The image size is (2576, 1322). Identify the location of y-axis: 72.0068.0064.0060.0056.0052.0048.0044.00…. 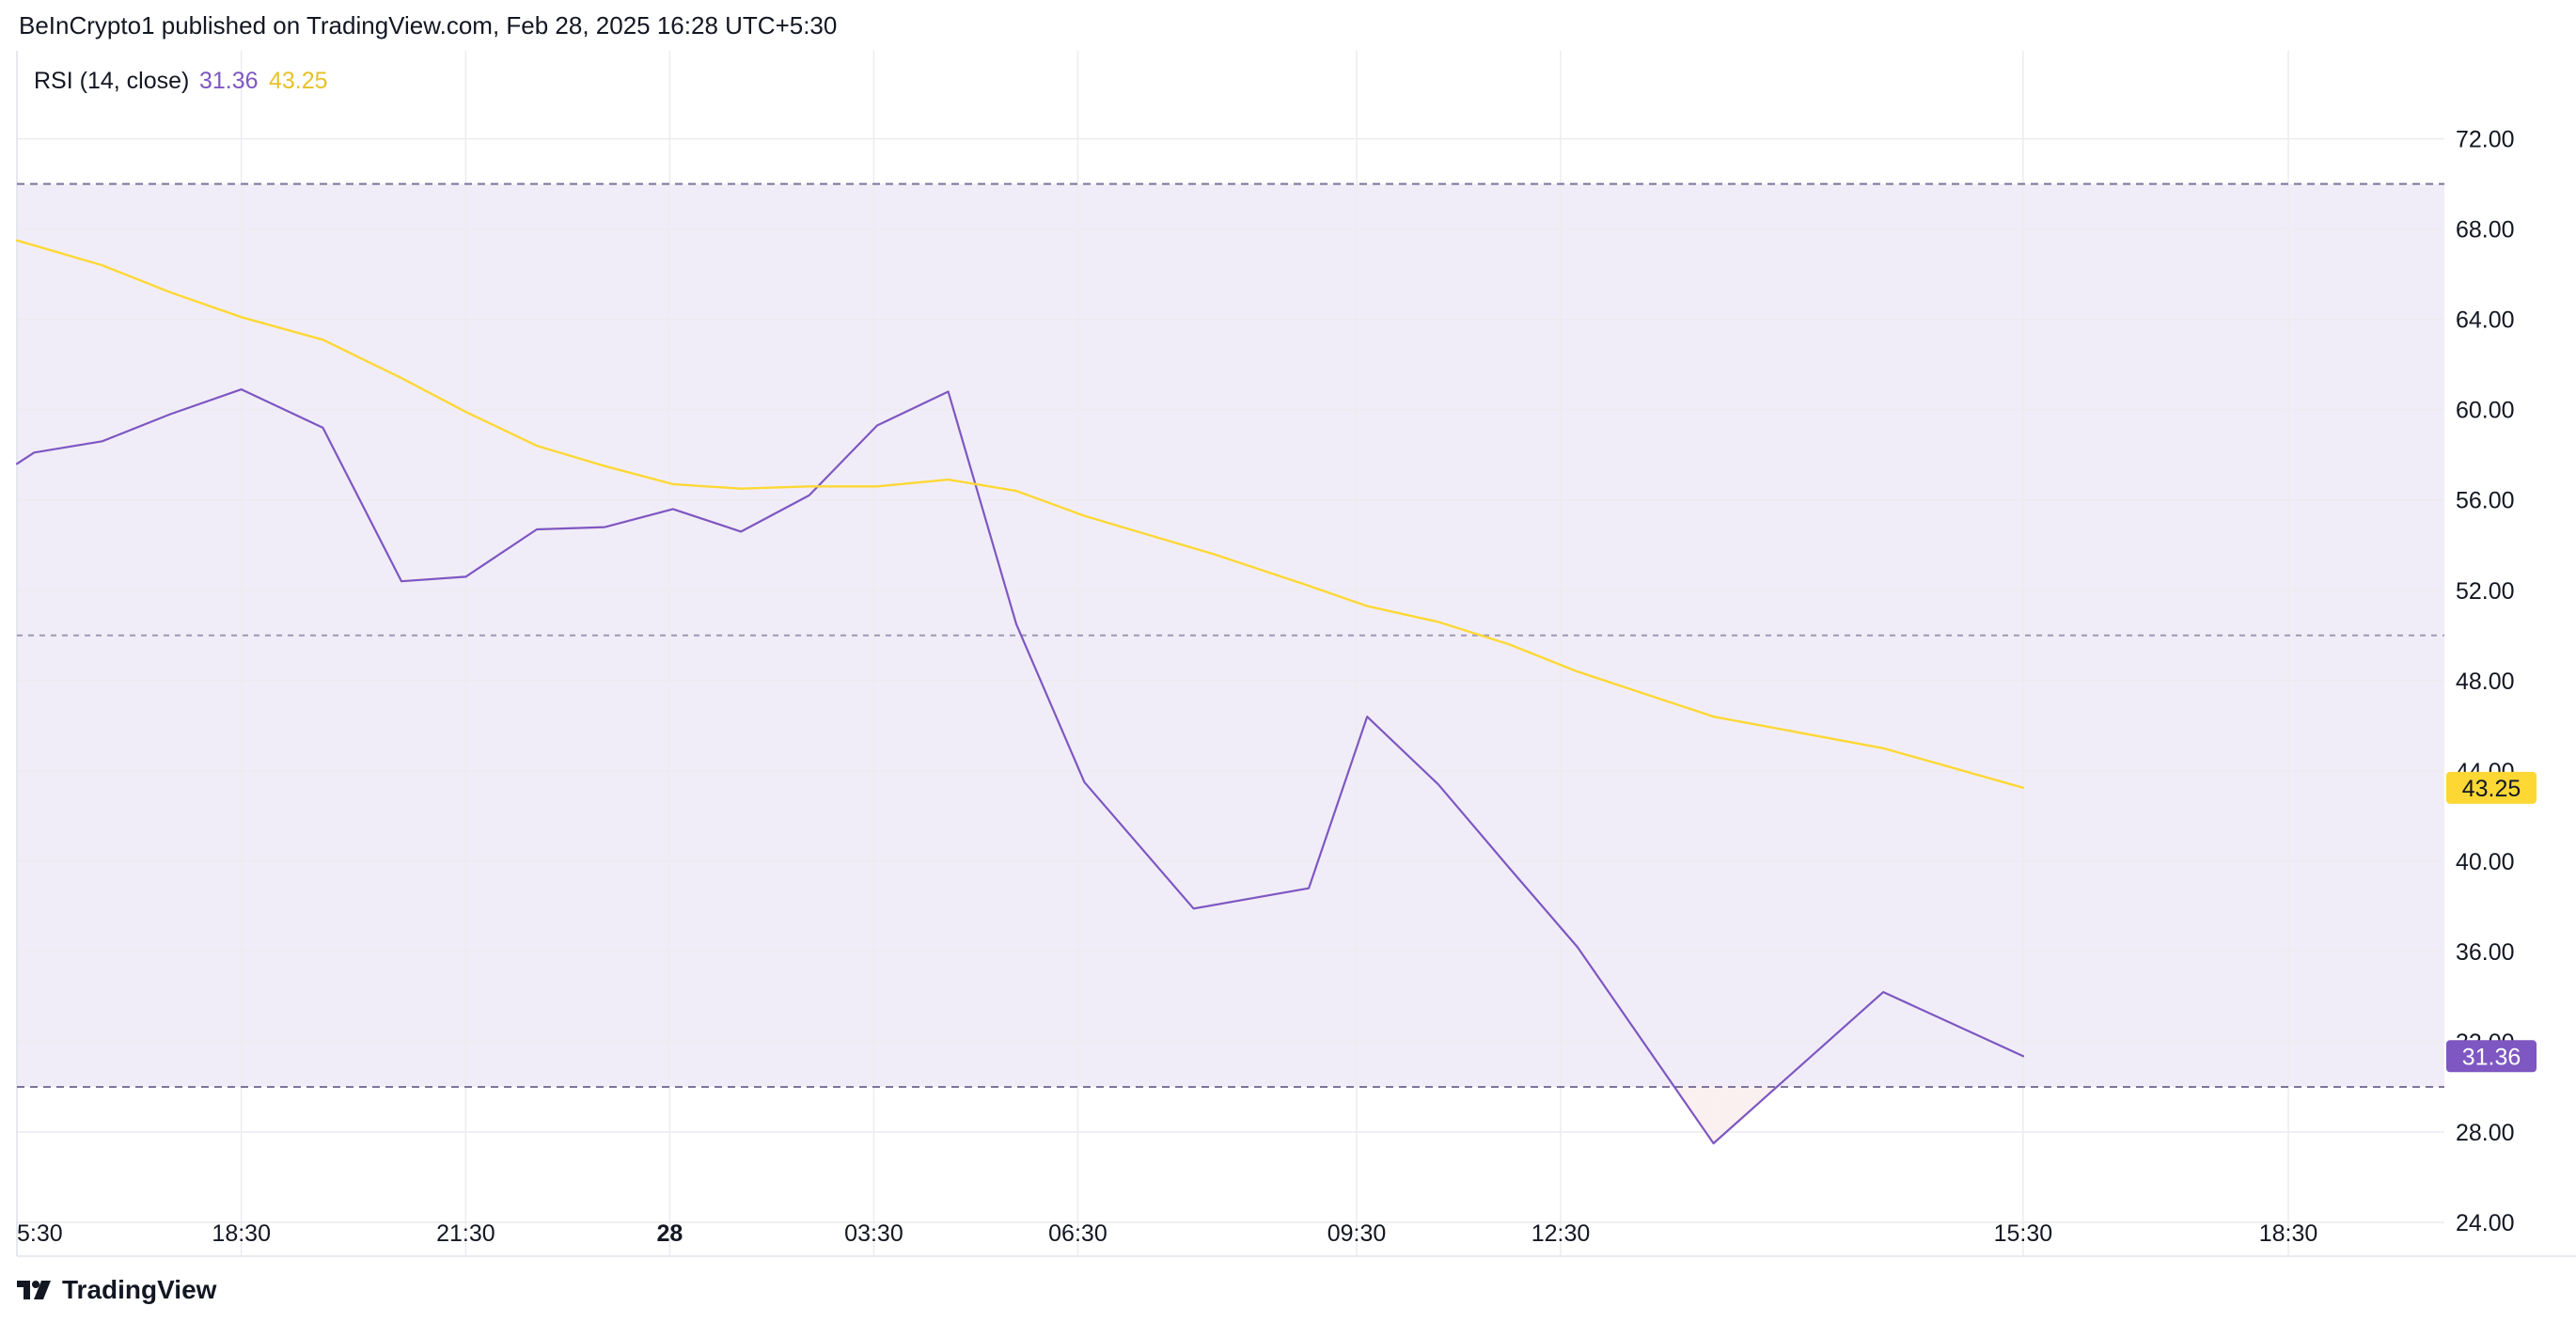
(2486, 681).